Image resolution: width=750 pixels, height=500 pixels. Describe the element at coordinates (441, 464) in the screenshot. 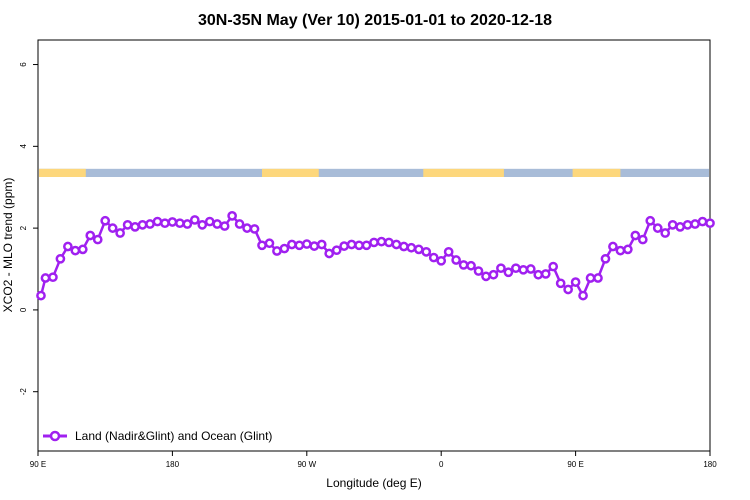

I see `x-tick-label: 0` at that location.